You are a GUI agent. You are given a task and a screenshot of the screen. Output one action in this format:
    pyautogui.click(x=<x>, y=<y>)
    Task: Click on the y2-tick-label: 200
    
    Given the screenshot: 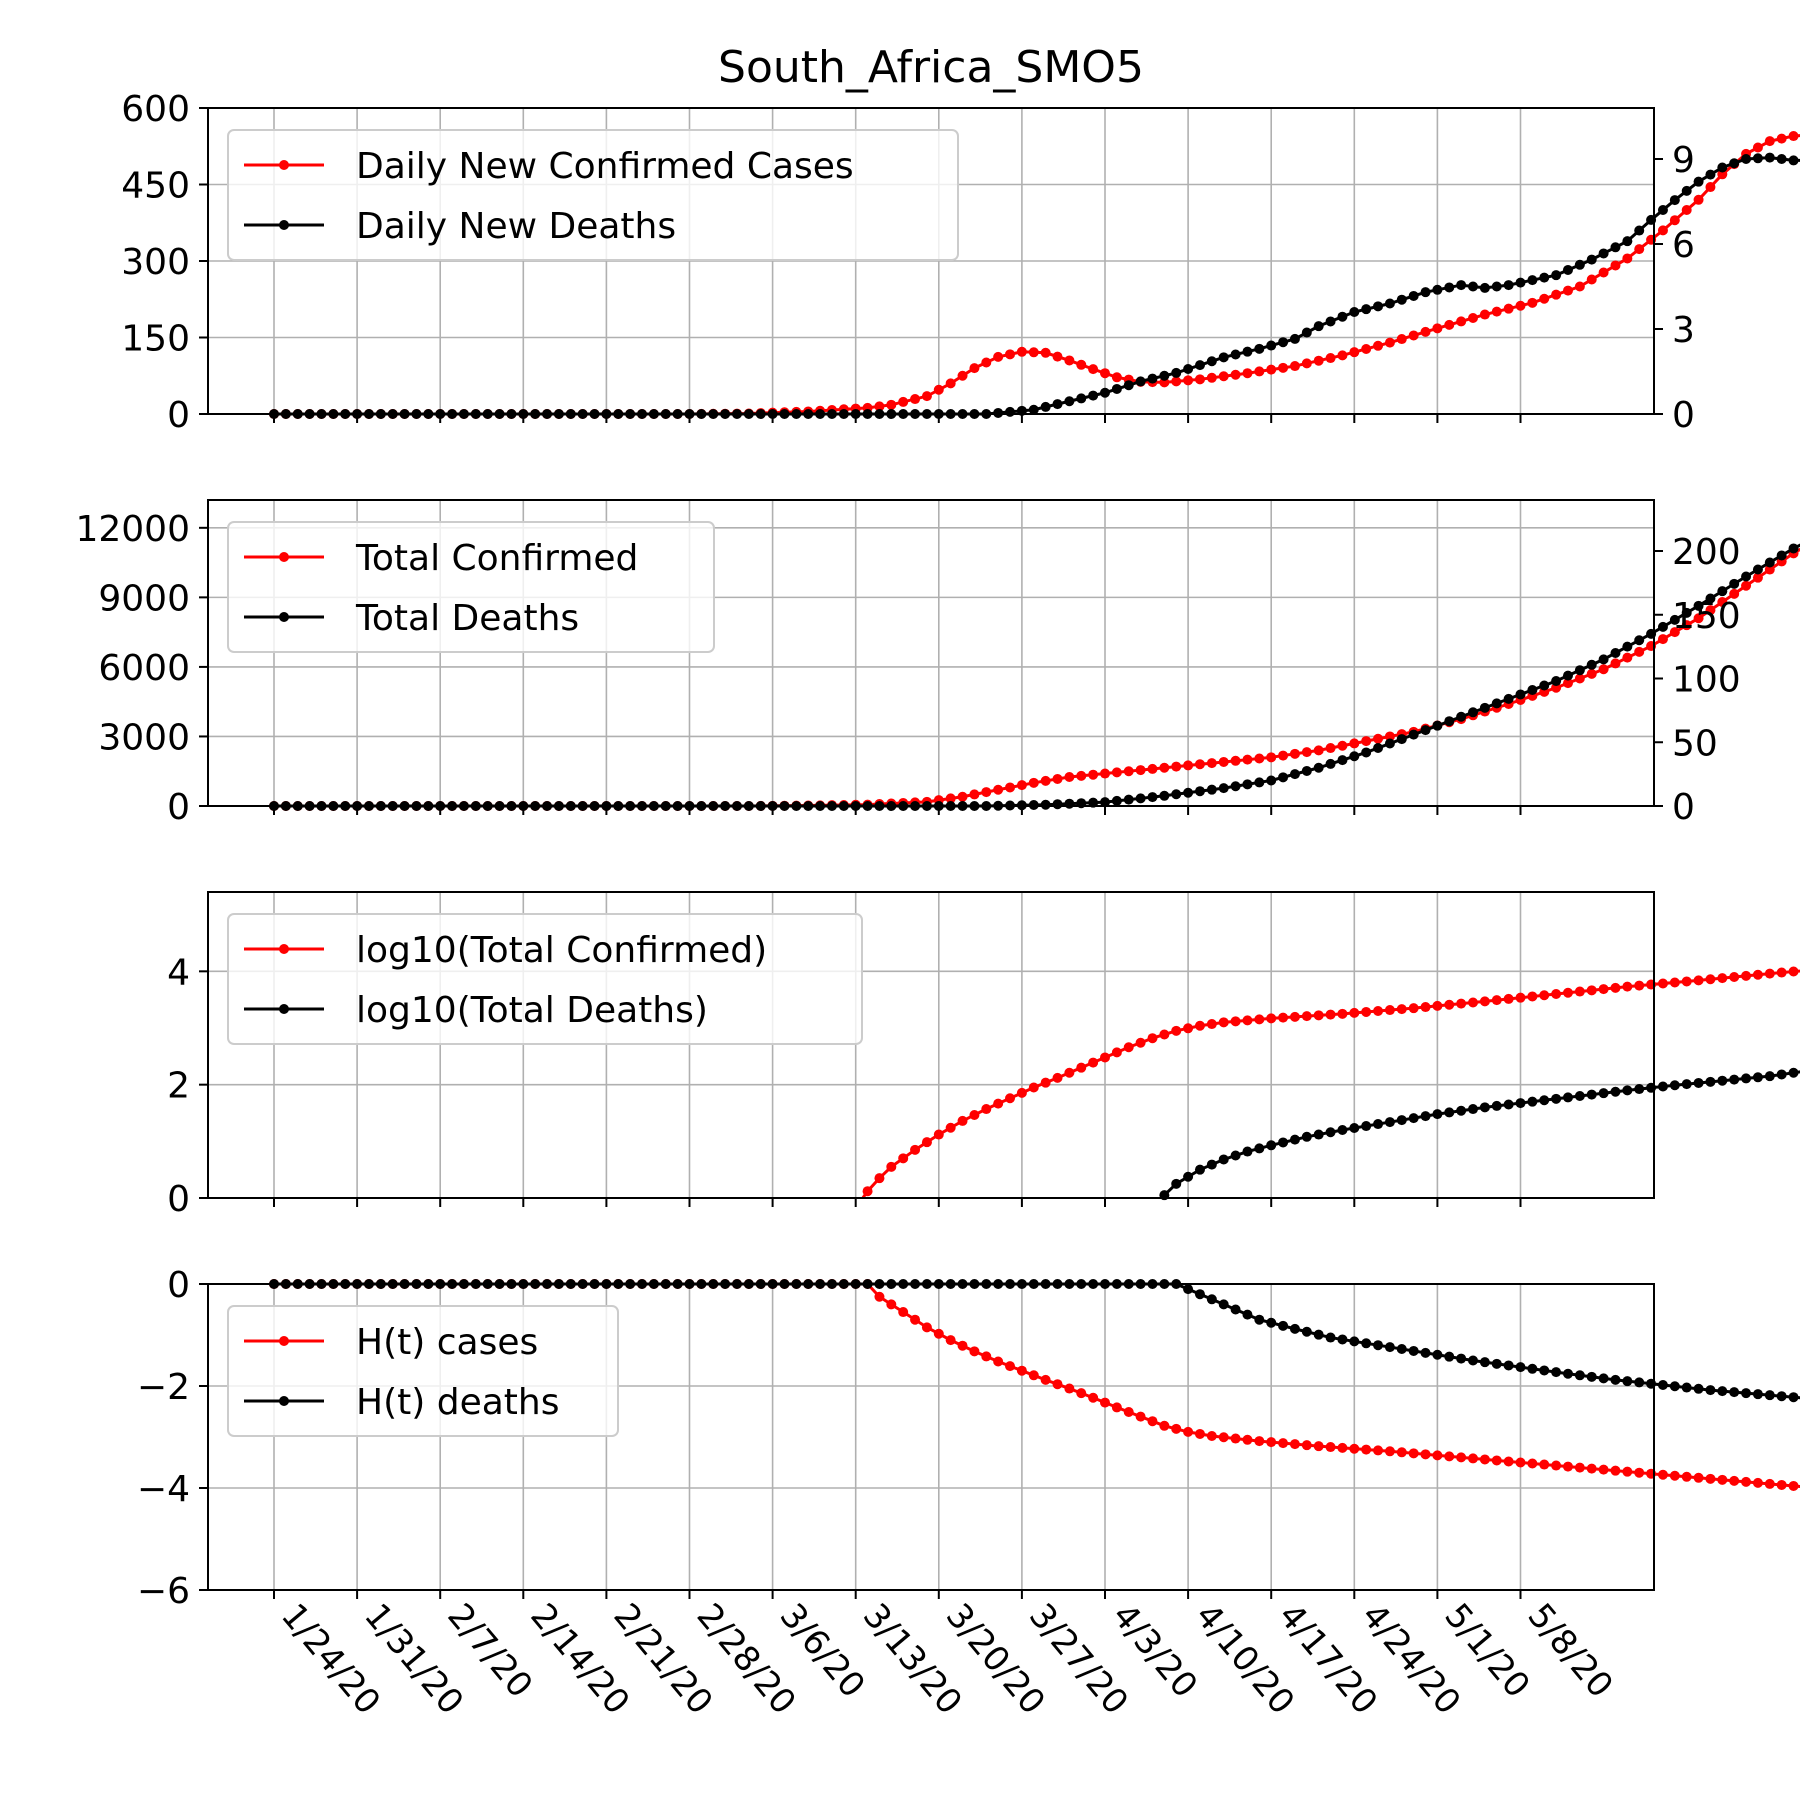 What is the action you would take?
    pyautogui.click(x=1706, y=552)
    